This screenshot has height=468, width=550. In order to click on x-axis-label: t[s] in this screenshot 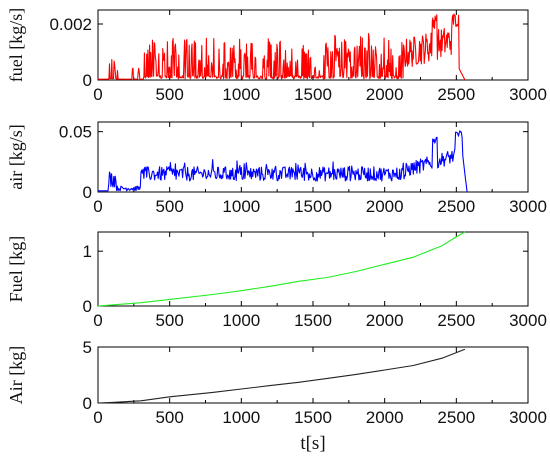, I will do `click(312, 443)`.